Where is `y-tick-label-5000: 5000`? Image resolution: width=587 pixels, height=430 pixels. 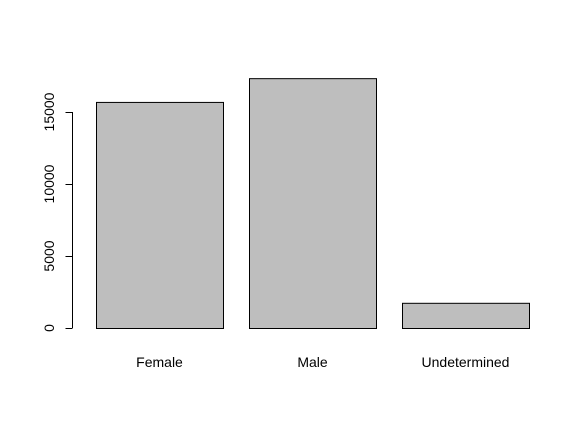
y-tick-label-5000: 5000 is located at coordinates (49, 255).